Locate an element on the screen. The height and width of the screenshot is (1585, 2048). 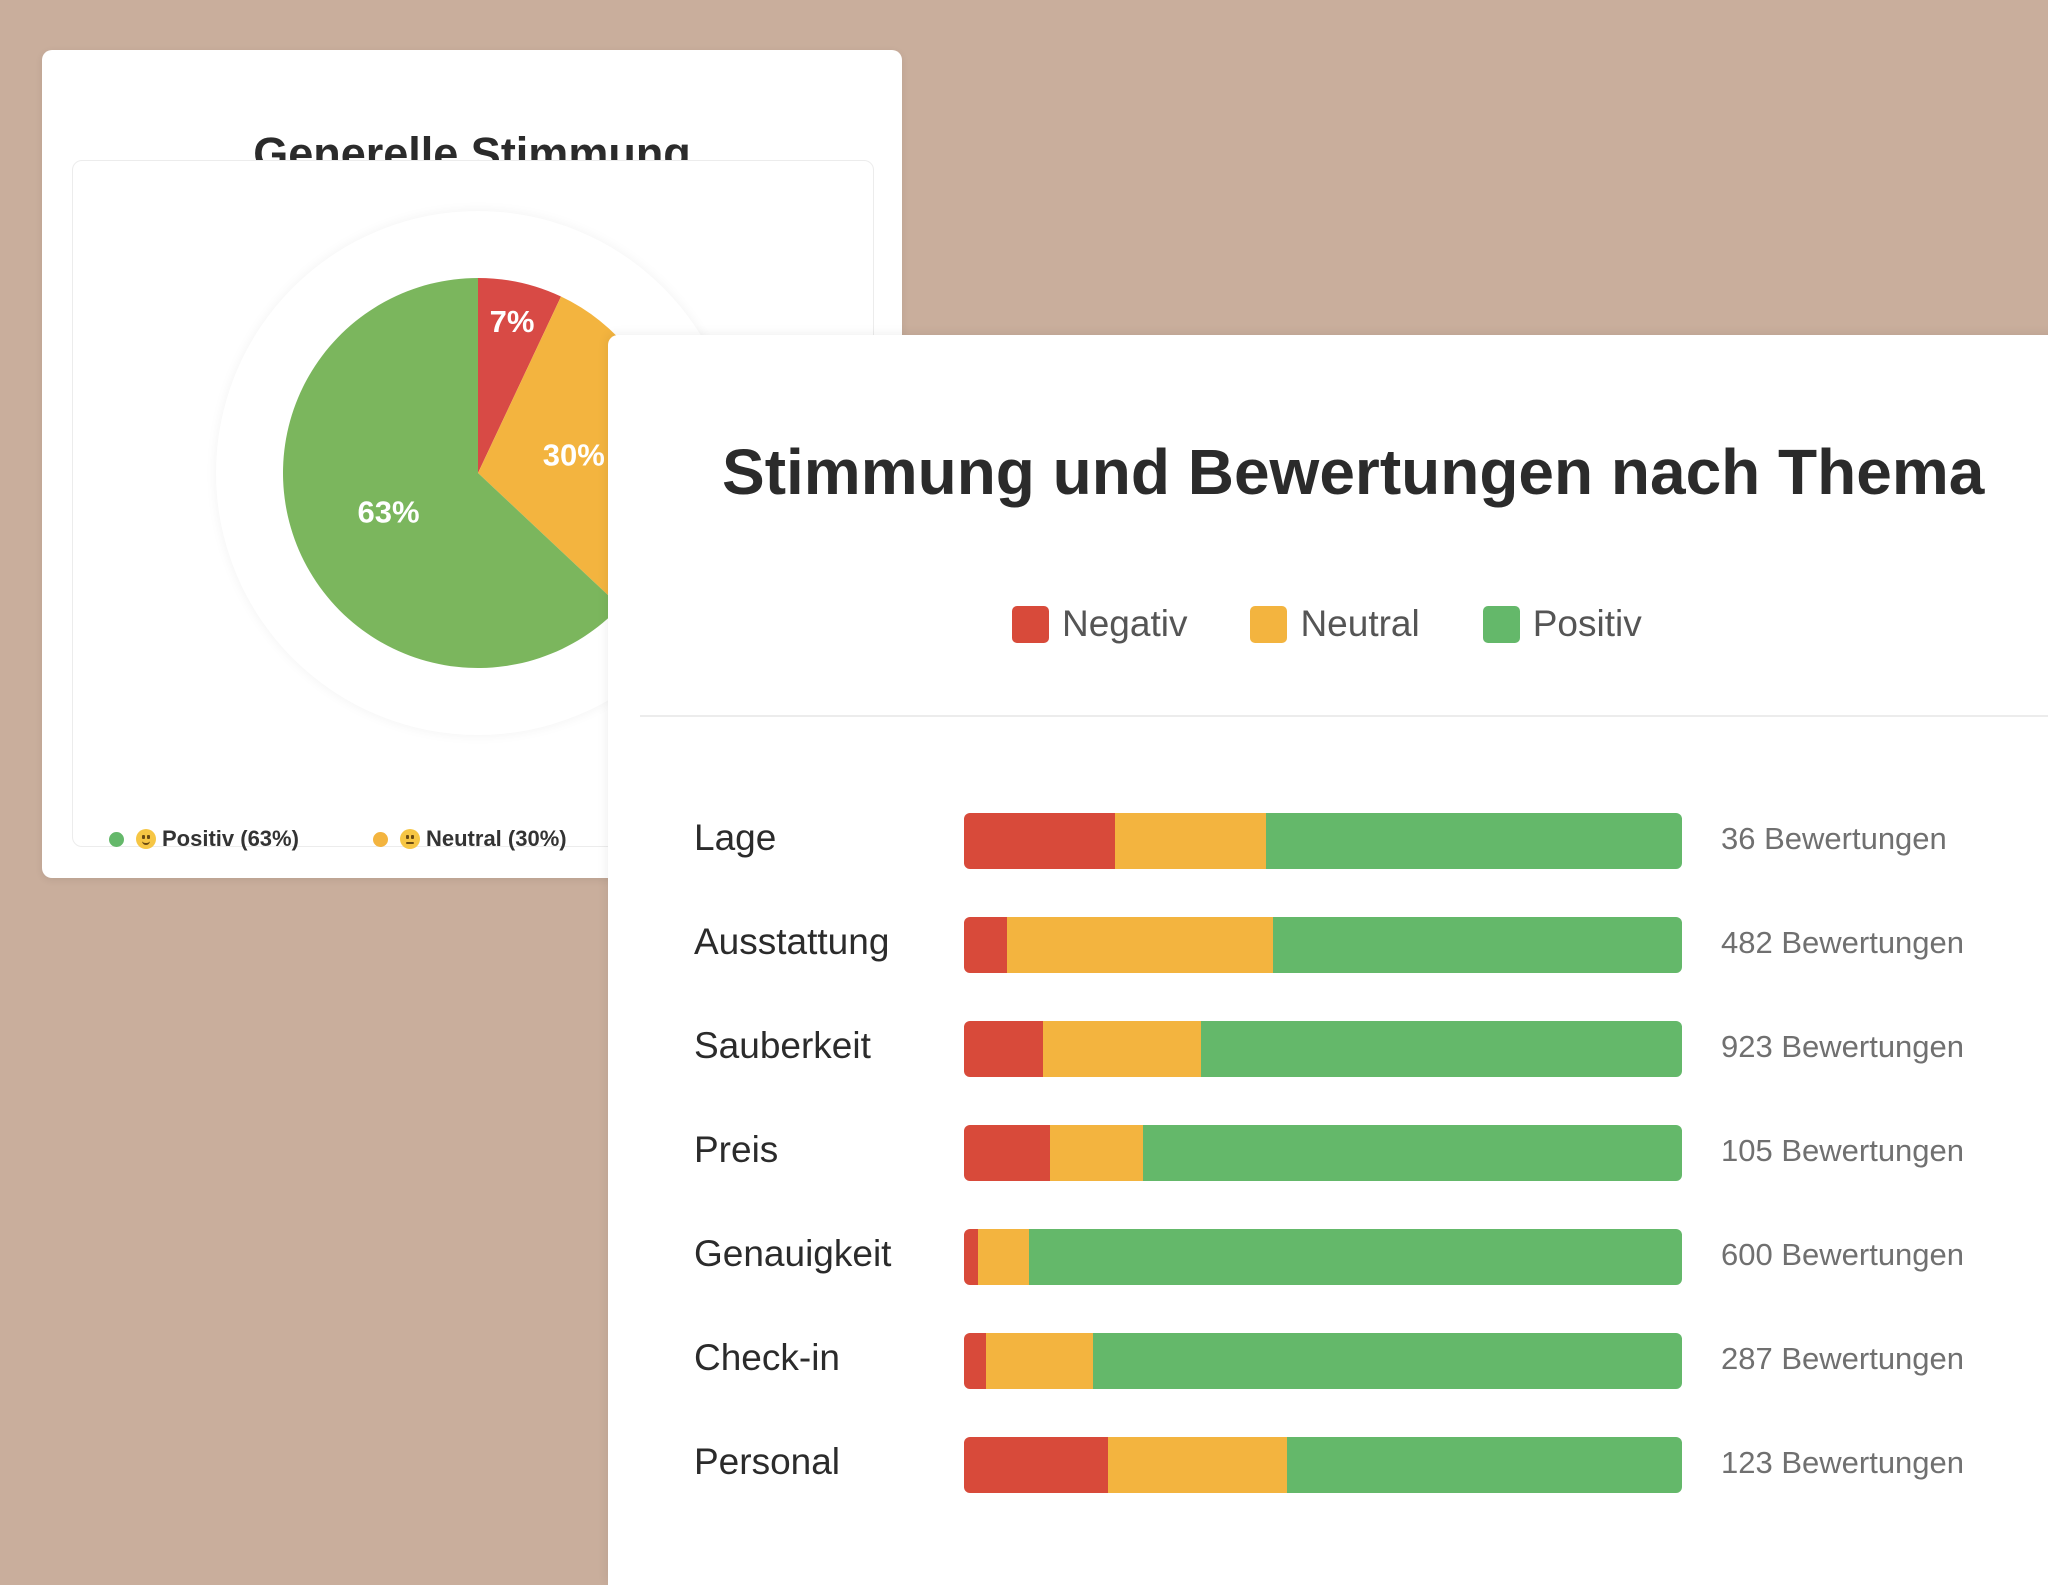
legend-label-neutral: Neutral is located at coordinates (1360, 623).